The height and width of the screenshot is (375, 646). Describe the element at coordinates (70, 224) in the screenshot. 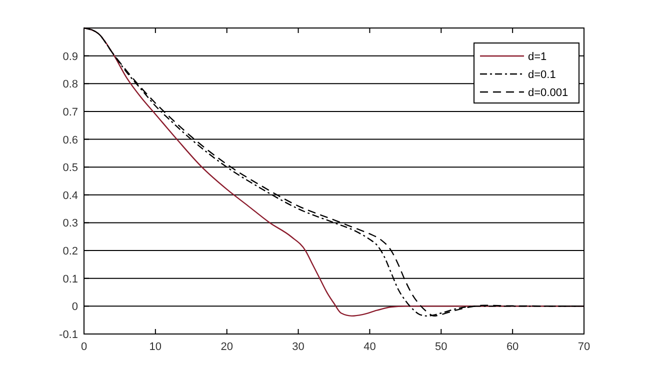

I see `y-tick-label: 0.3` at that location.